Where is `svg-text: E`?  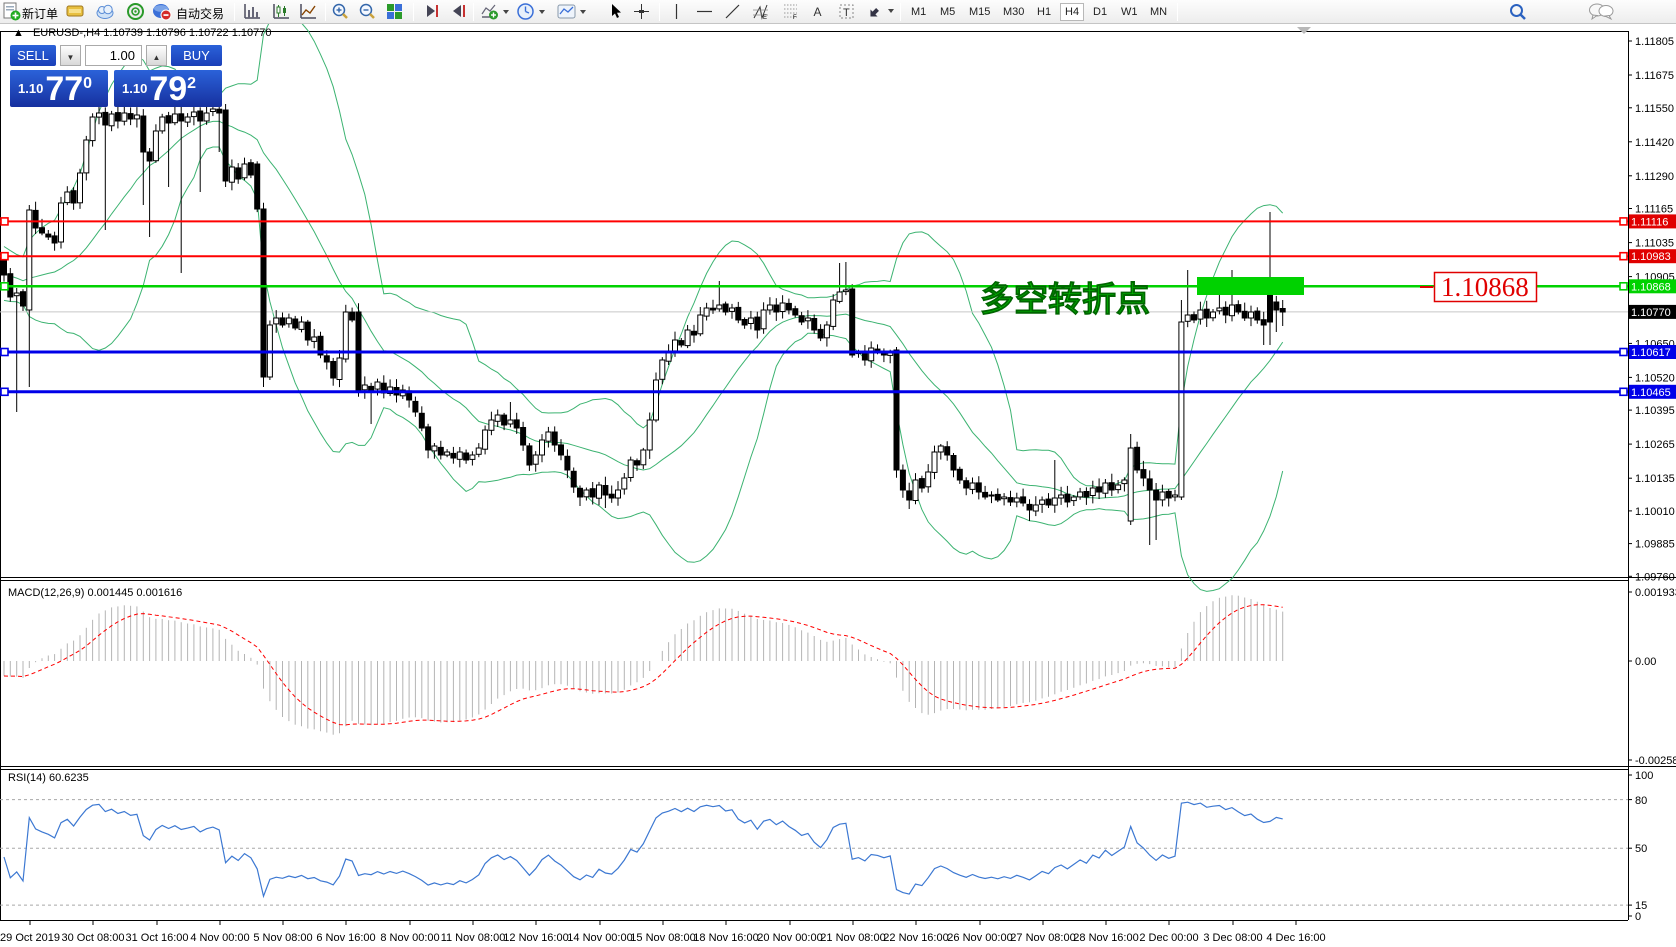
svg-text: E is located at coordinates (765, 17).